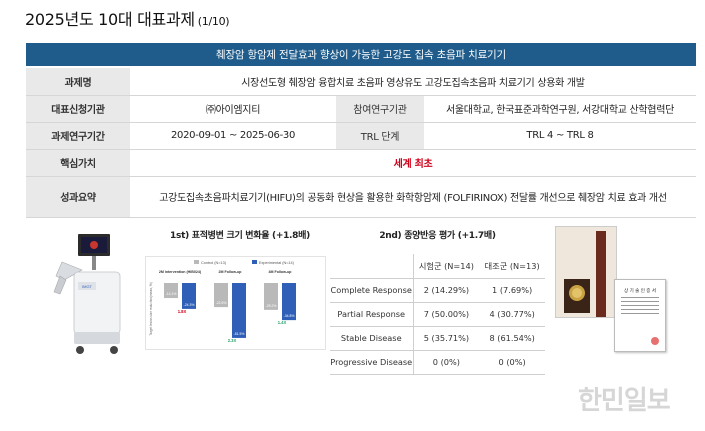  Describe the element at coordinates (239, 334) in the screenshot. I see `data-label: -51.5%` at that location.